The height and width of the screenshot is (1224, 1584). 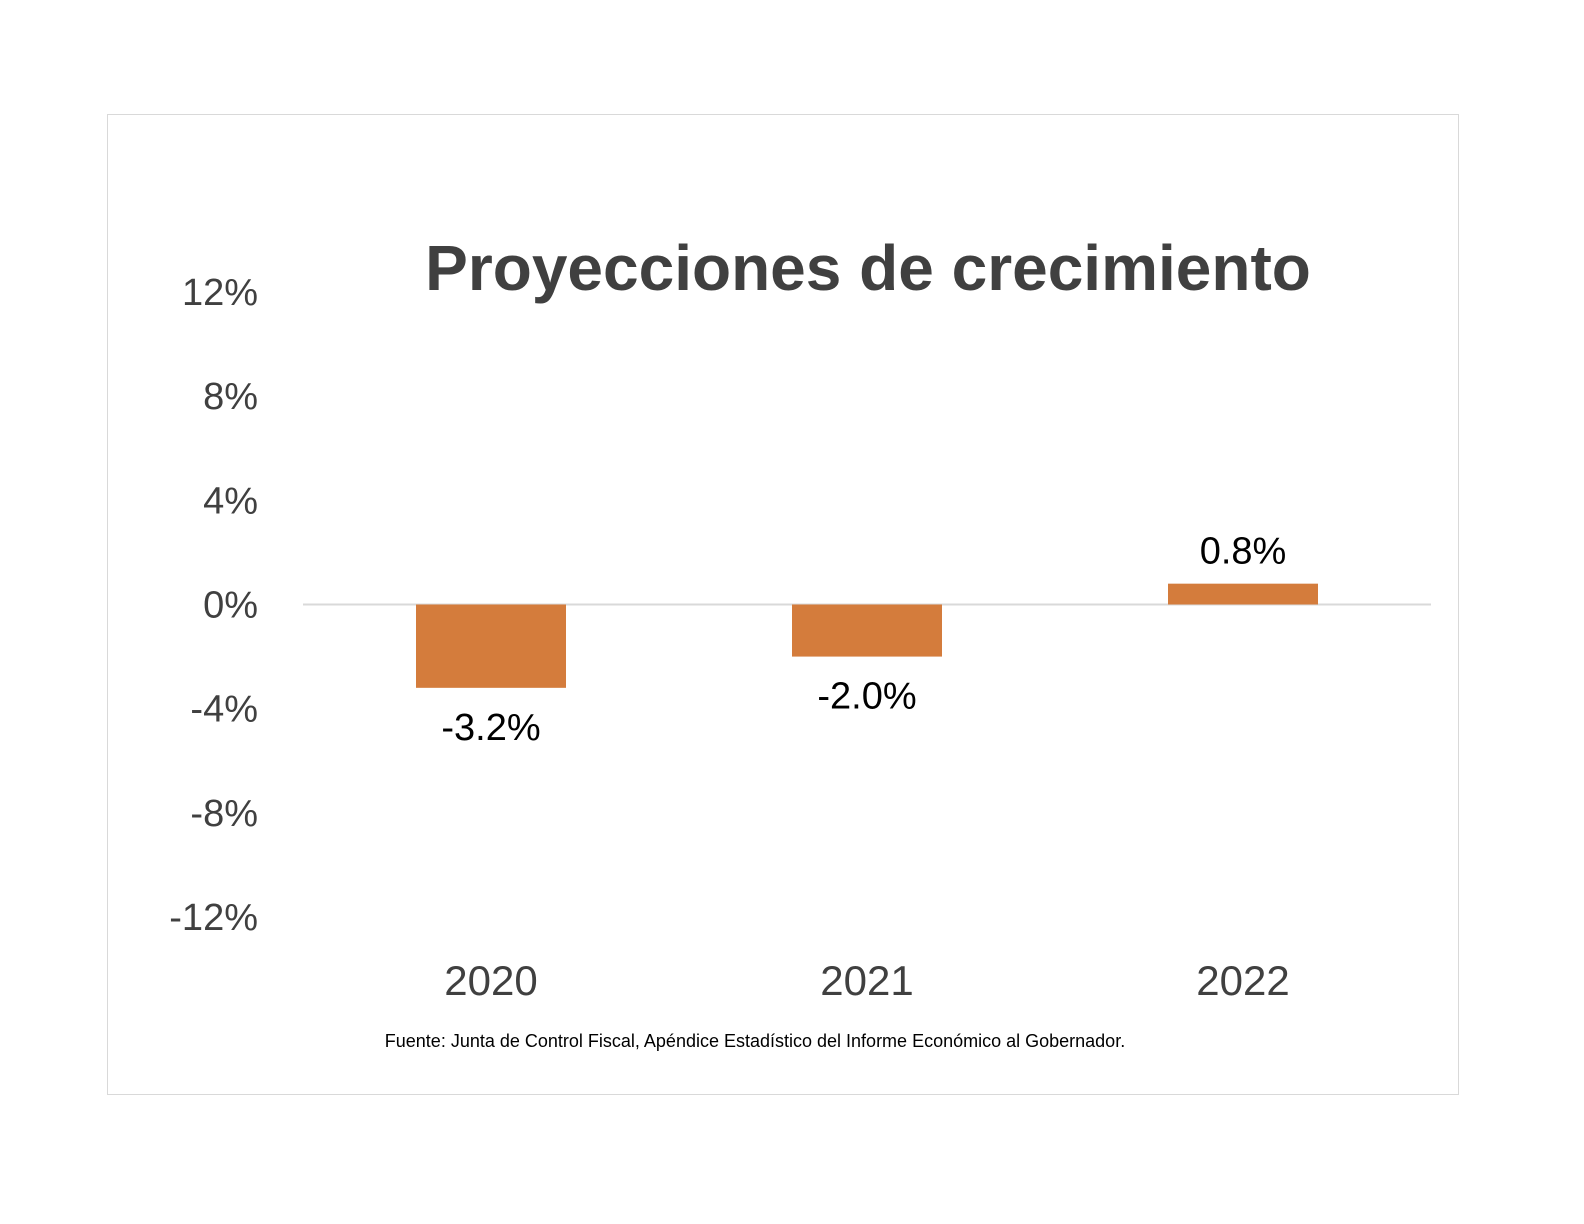 I want to click on data-labels: -3.2% -2.0% 0.8%, so click(x=863, y=640).